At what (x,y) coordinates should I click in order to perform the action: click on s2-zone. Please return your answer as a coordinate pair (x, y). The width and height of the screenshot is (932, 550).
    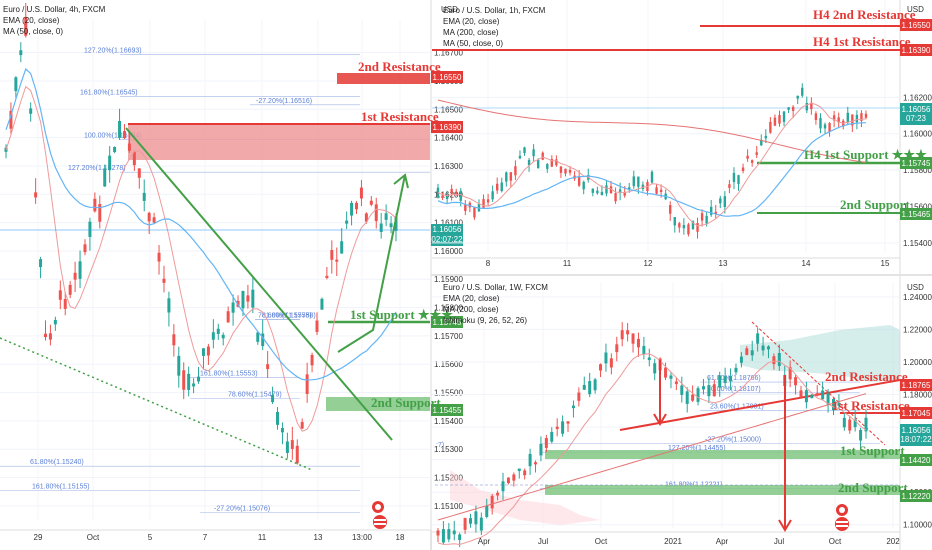
    Looking at the image, I should click on (722, 490).